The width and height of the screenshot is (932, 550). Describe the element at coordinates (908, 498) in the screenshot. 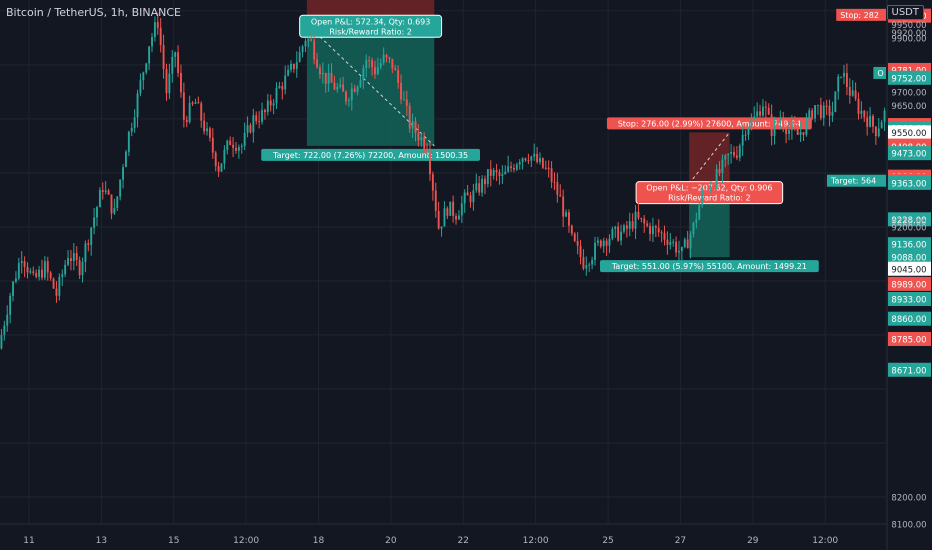

I see `price-label: 8200.00` at that location.